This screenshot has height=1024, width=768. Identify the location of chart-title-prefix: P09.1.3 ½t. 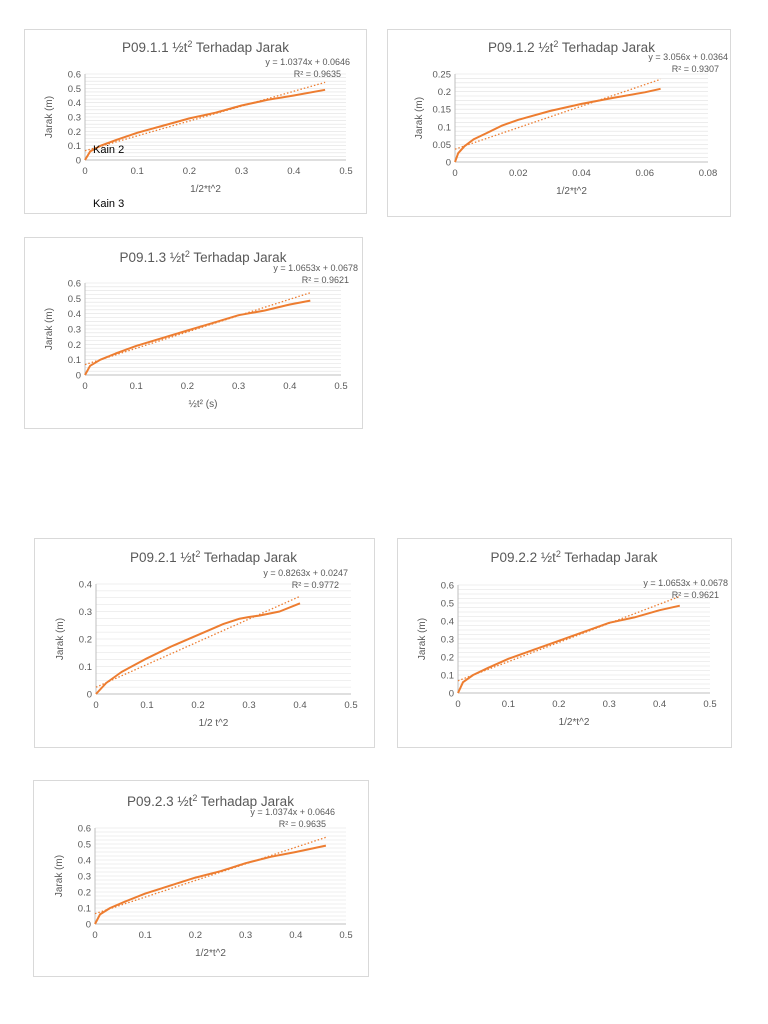
(153, 257).